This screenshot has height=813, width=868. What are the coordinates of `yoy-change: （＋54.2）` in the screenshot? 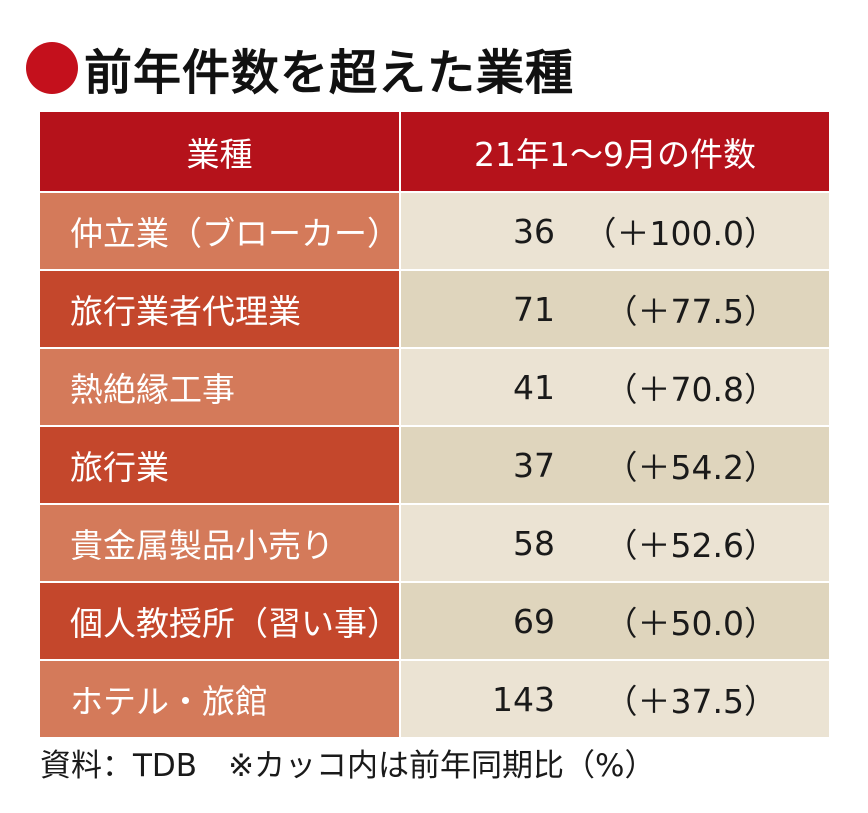 It's located at (690, 467).